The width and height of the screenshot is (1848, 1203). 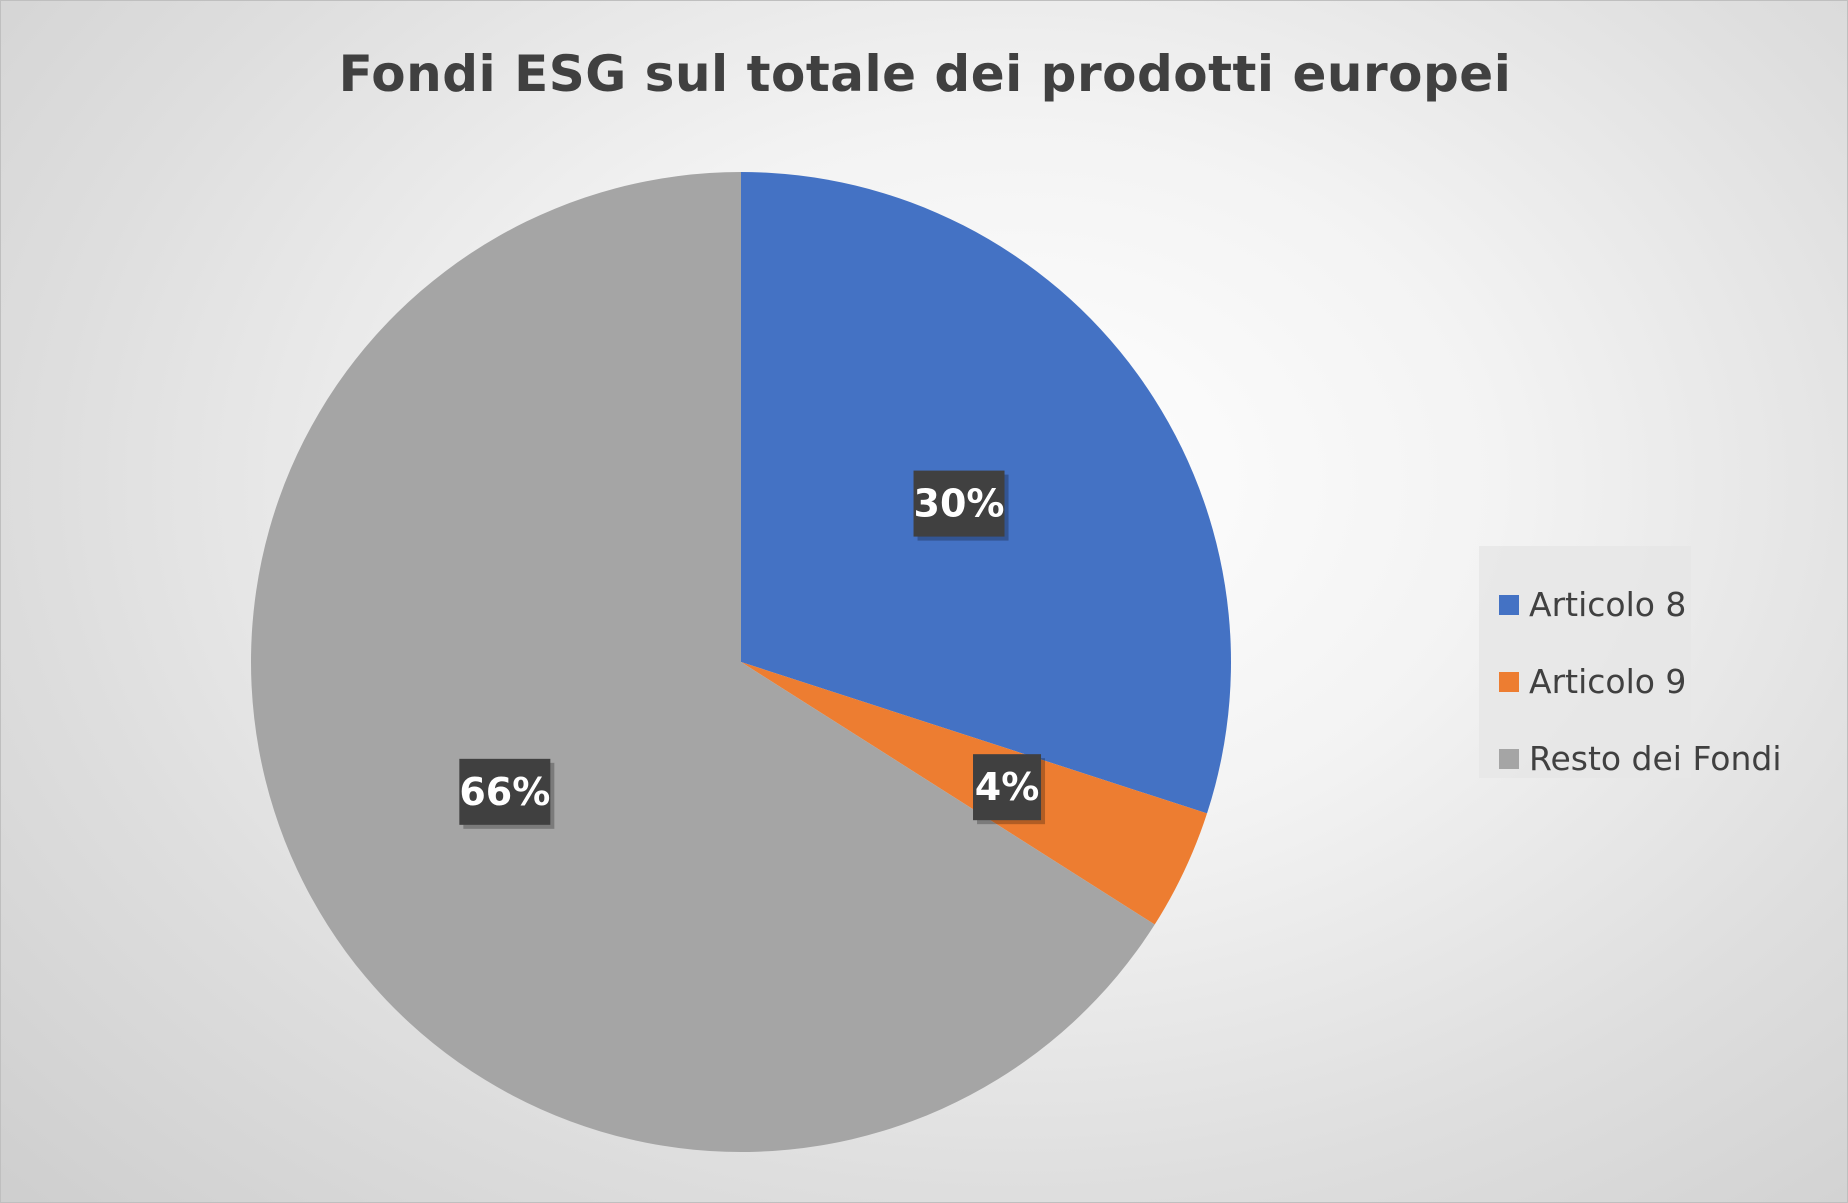 What do you see at coordinates (1655, 758) in the screenshot?
I see `legend-label-resto-dei-fondi: Resto dei Fondi` at bounding box center [1655, 758].